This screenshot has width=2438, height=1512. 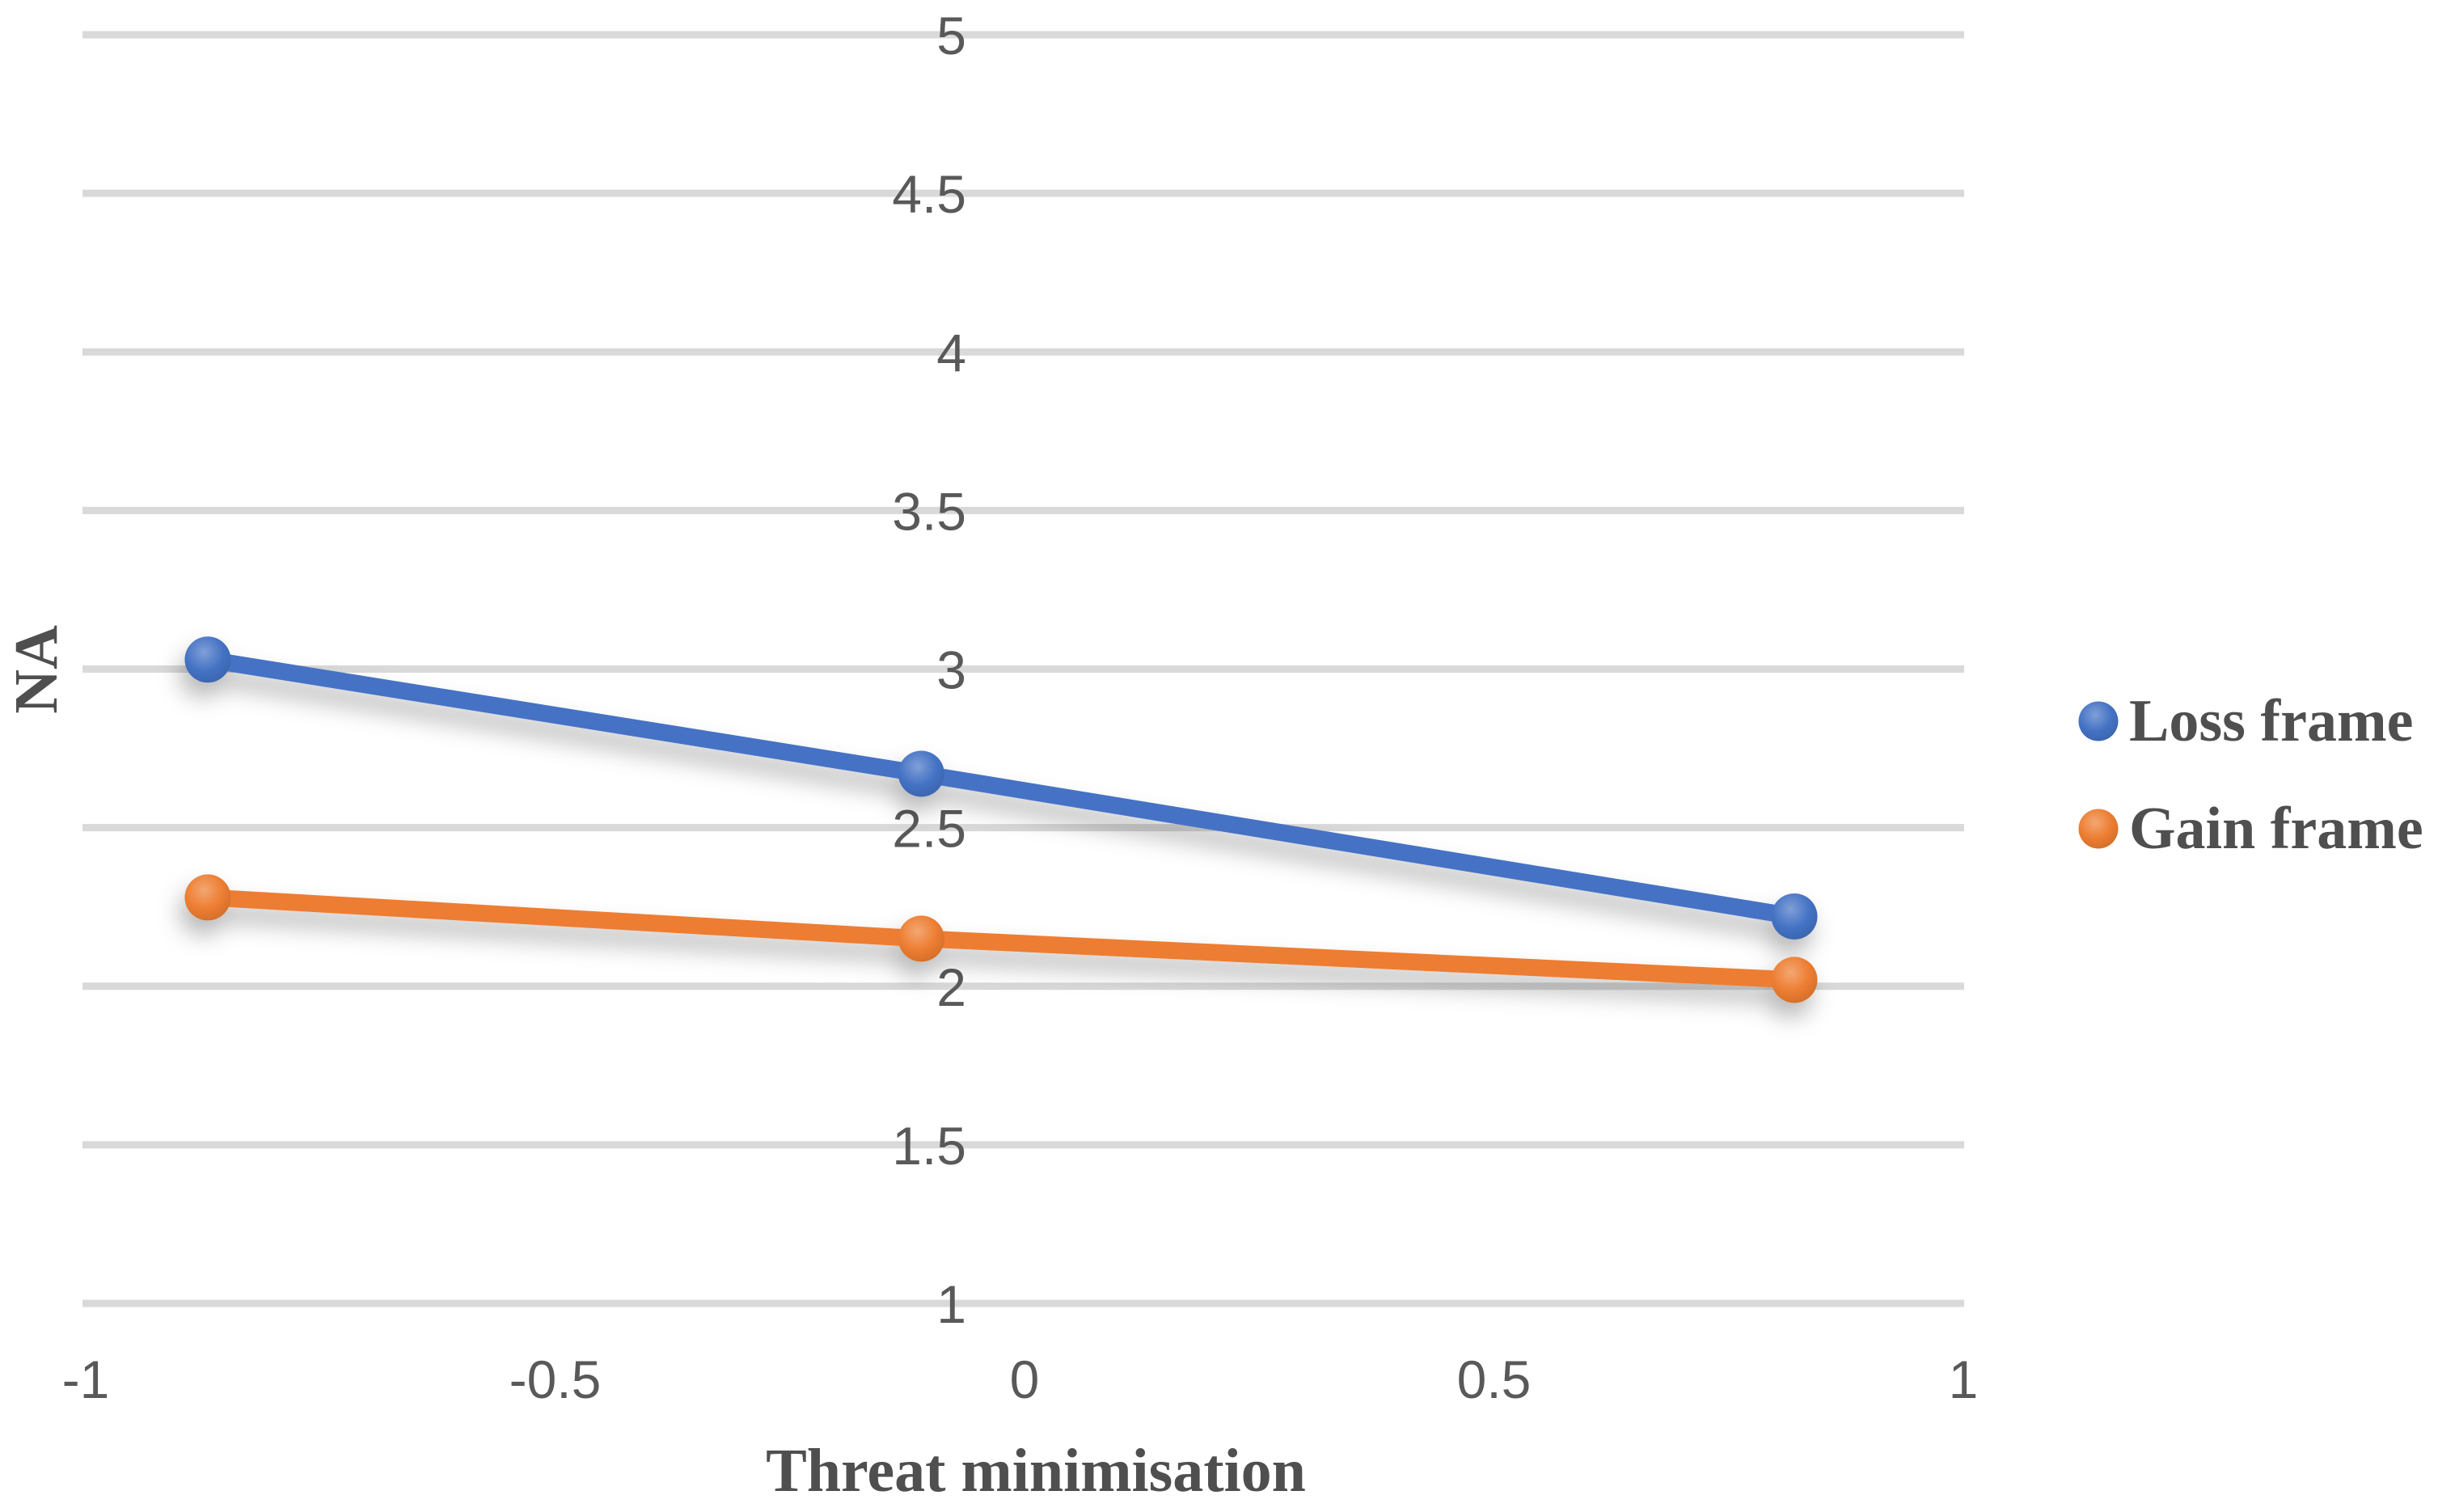 What do you see at coordinates (1495, 1379) in the screenshot?
I see `x-tick-label: 0.5` at bounding box center [1495, 1379].